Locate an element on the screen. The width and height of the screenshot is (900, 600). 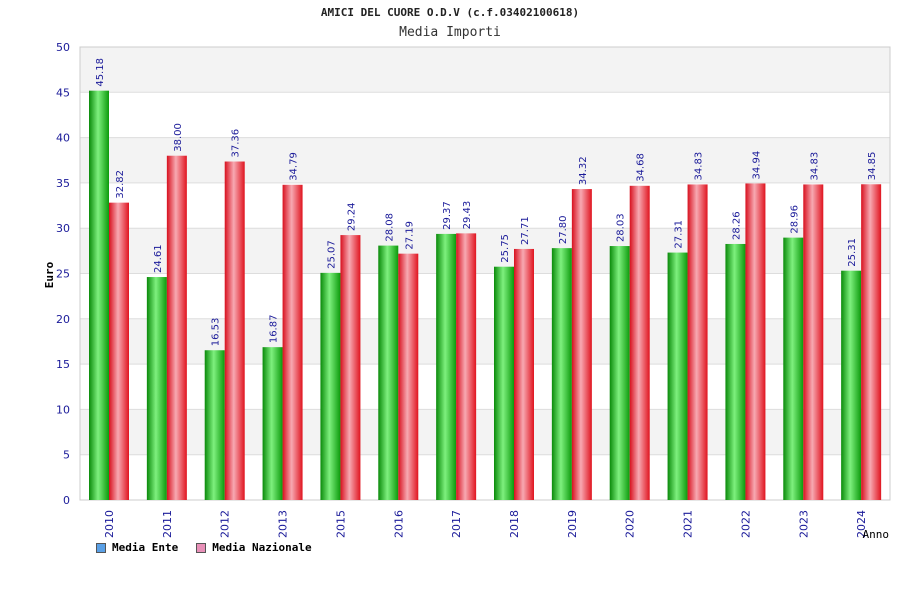
legend-label-media-nazionale: Media Nazionale is located at coordinates (262, 547).